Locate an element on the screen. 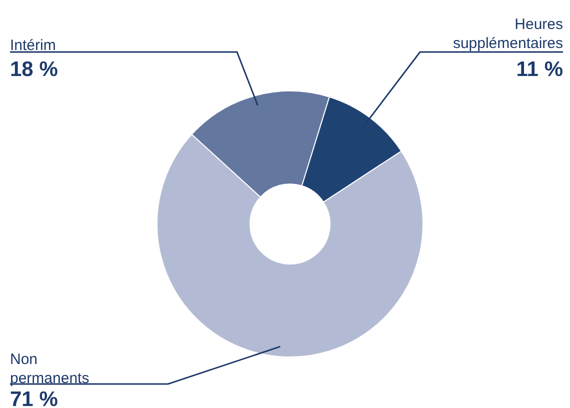 The image size is (570, 408). data-label: 71 % is located at coordinates (34, 398).